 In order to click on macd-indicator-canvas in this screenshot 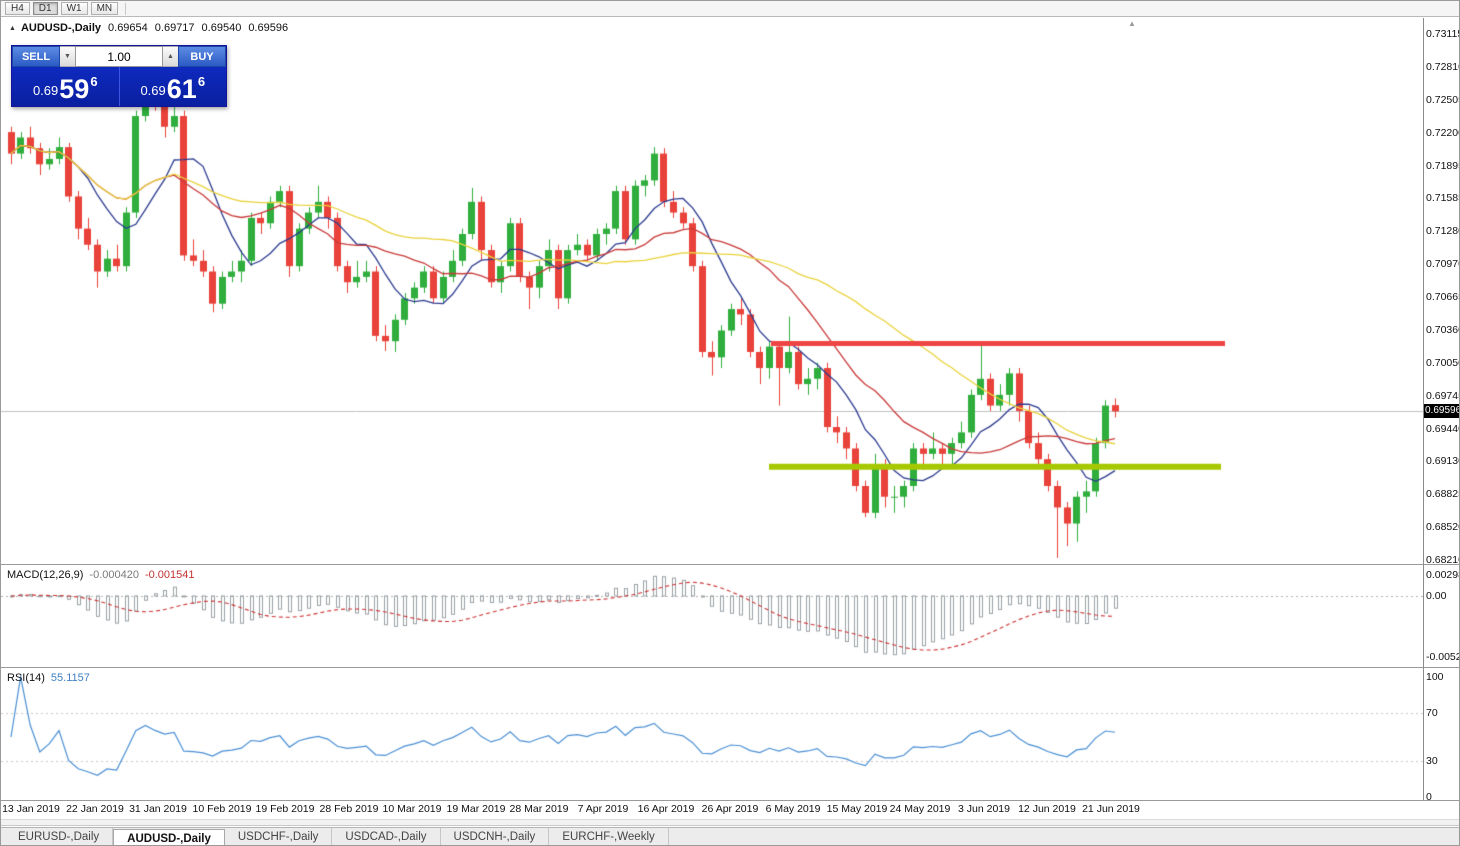, I will do `click(712, 615)`.